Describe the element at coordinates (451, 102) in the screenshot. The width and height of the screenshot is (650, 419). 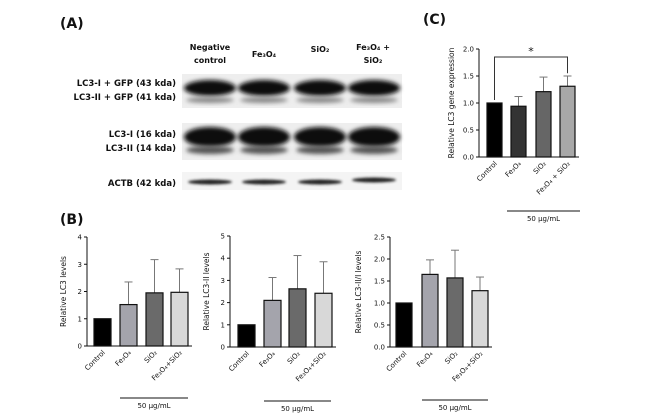
I see `y-axis-label: Relative LC3 gene expression` at that location.